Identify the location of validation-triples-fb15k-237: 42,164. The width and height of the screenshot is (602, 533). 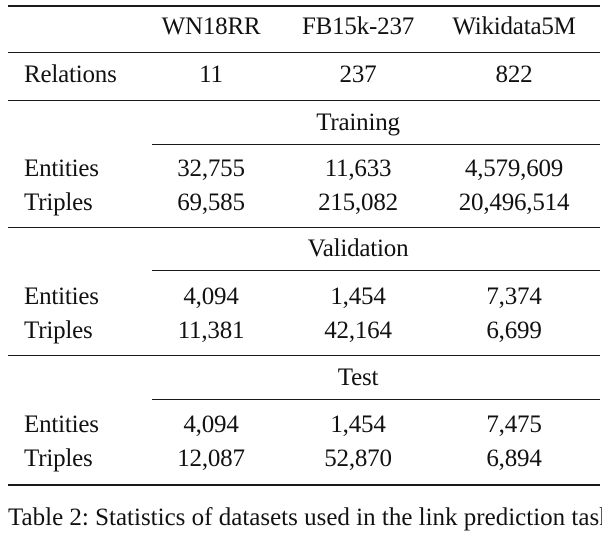
(358, 330).